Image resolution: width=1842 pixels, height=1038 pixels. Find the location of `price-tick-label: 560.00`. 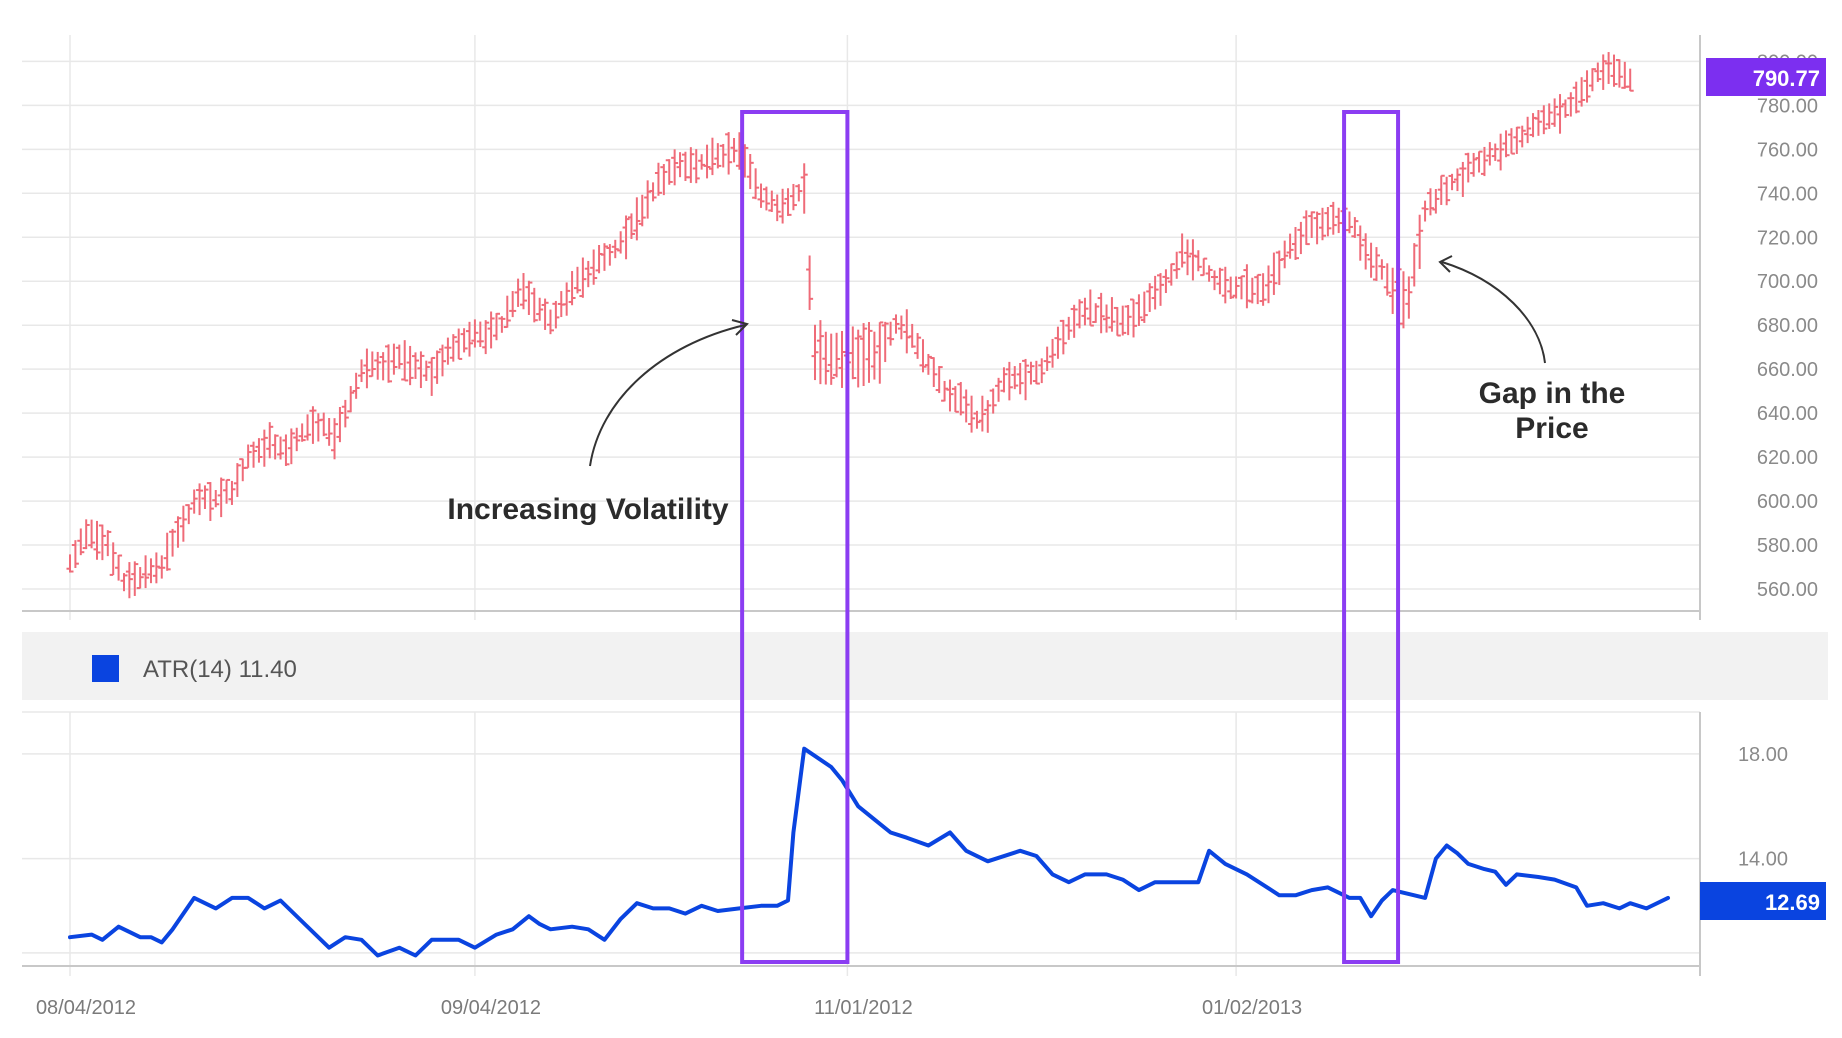

price-tick-label: 560.00 is located at coordinates (1787, 590).